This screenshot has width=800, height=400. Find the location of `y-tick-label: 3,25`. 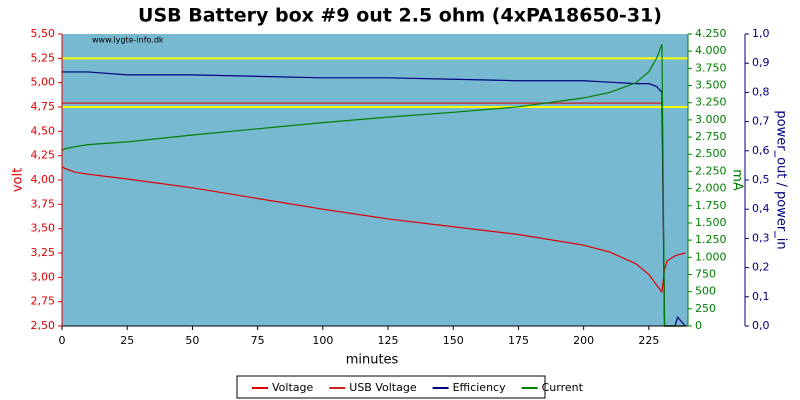

y-tick-label: 3,25 is located at coordinates (43, 252).